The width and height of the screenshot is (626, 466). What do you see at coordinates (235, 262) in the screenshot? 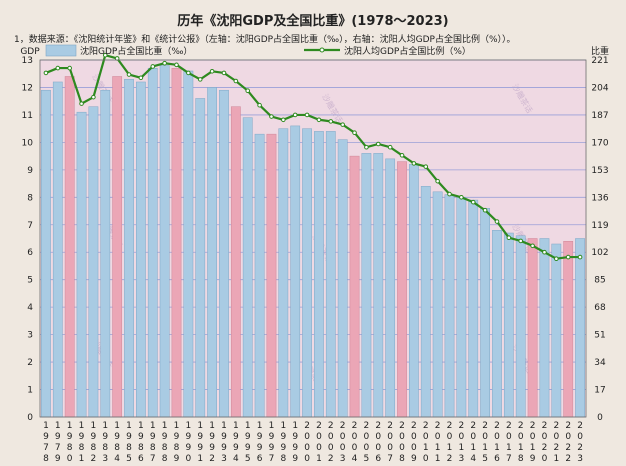
I see `bar-1994` at bounding box center [235, 262].